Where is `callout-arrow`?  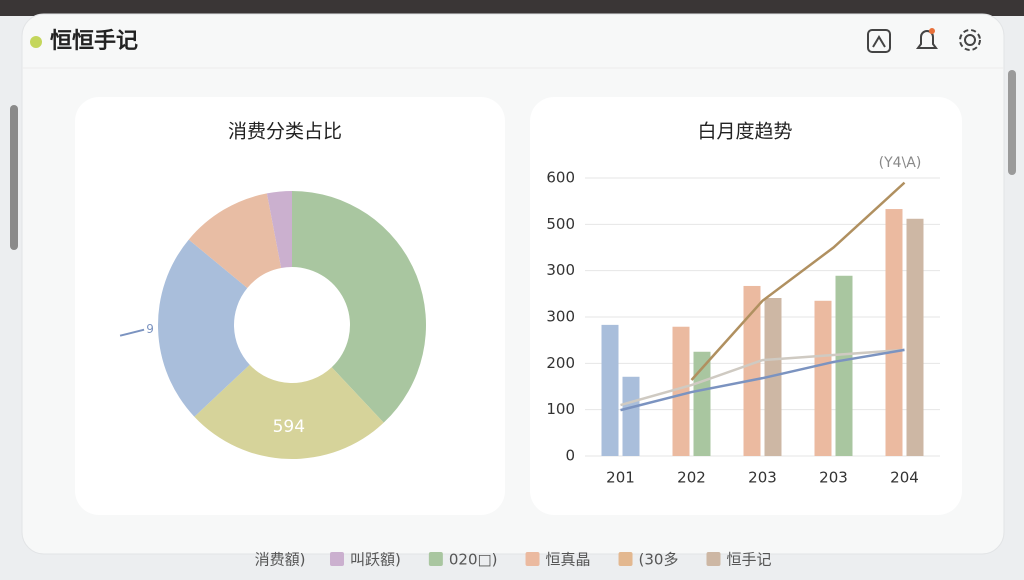
callout-arrow is located at coordinates (132, 332).